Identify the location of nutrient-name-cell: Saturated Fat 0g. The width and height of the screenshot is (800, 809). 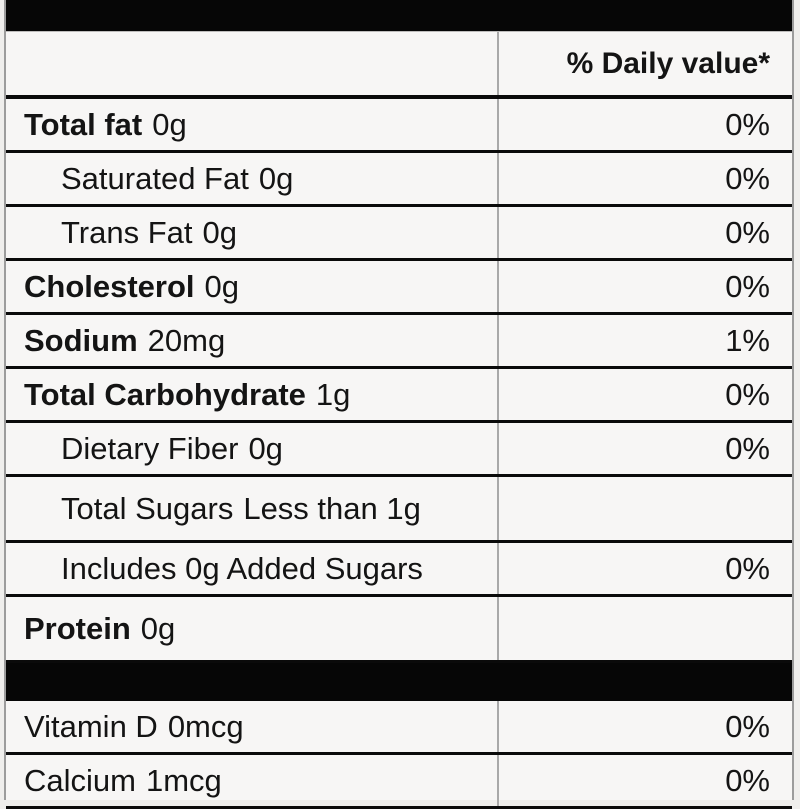
(251, 178).